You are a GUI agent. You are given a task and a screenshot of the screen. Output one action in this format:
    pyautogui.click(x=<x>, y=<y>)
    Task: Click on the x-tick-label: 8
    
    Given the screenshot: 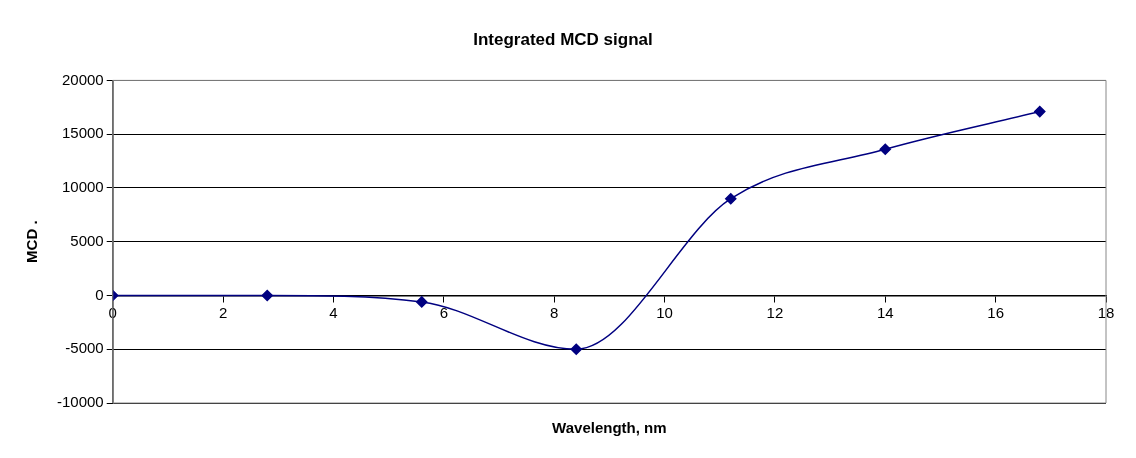 What is the action you would take?
    pyautogui.click(x=554, y=312)
    